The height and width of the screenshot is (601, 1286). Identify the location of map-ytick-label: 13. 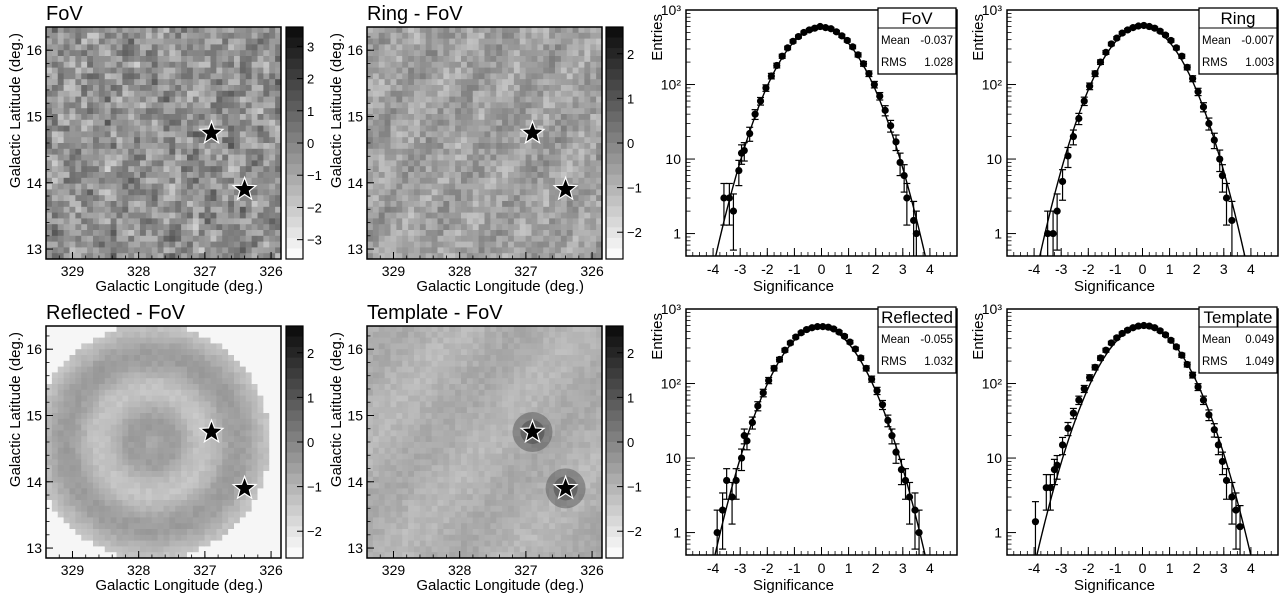
(355, 548).